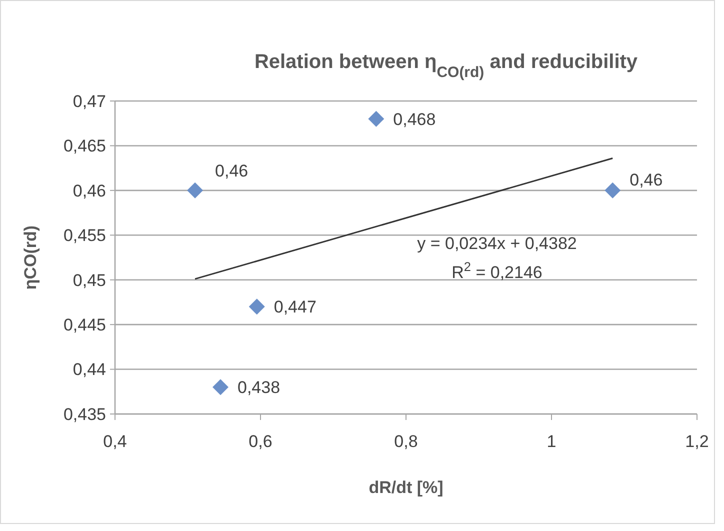 The width and height of the screenshot is (724, 531). Describe the element at coordinates (446, 65) in the screenshot. I see `chart-title: Relation between η$_{CO(rd)}$ and reducibility` at that location.